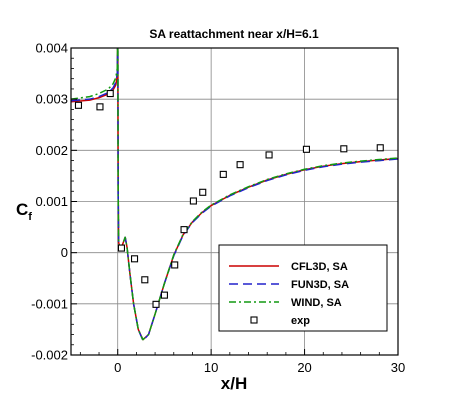 This screenshot has width=450, height=400. What do you see at coordinates (288, 267) in the screenshot?
I see `legend-item-cfl3d-sa: CFL3D, SA` at bounding box center [288, 267].